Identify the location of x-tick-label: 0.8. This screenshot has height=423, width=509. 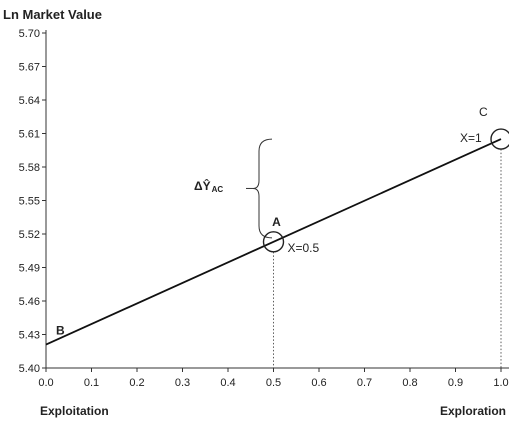
(409, 383).